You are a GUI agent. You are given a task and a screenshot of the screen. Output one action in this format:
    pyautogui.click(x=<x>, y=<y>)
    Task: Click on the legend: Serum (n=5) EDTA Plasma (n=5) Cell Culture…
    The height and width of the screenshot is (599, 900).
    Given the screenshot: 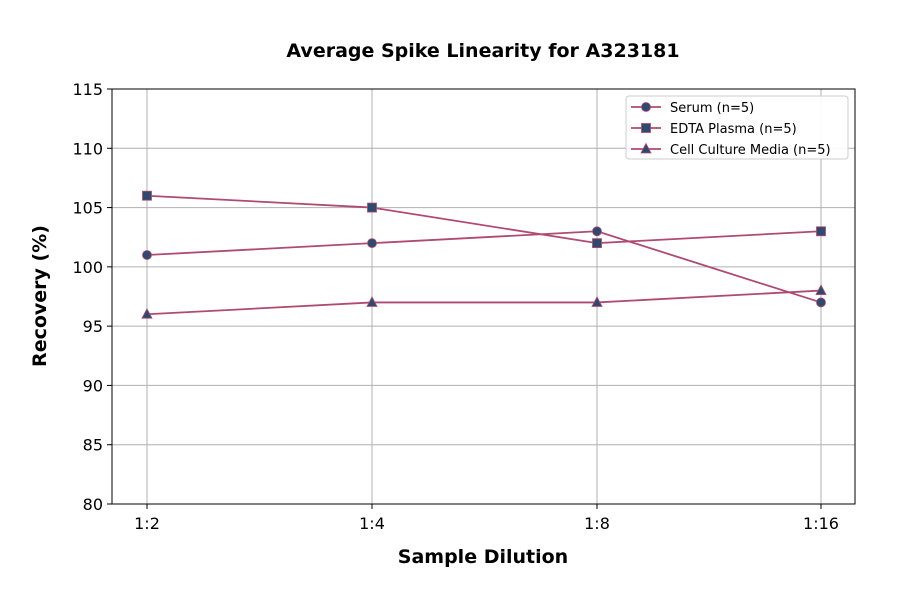 What is the action you would take?
    pyautogui.click(x=737, y=127)
    